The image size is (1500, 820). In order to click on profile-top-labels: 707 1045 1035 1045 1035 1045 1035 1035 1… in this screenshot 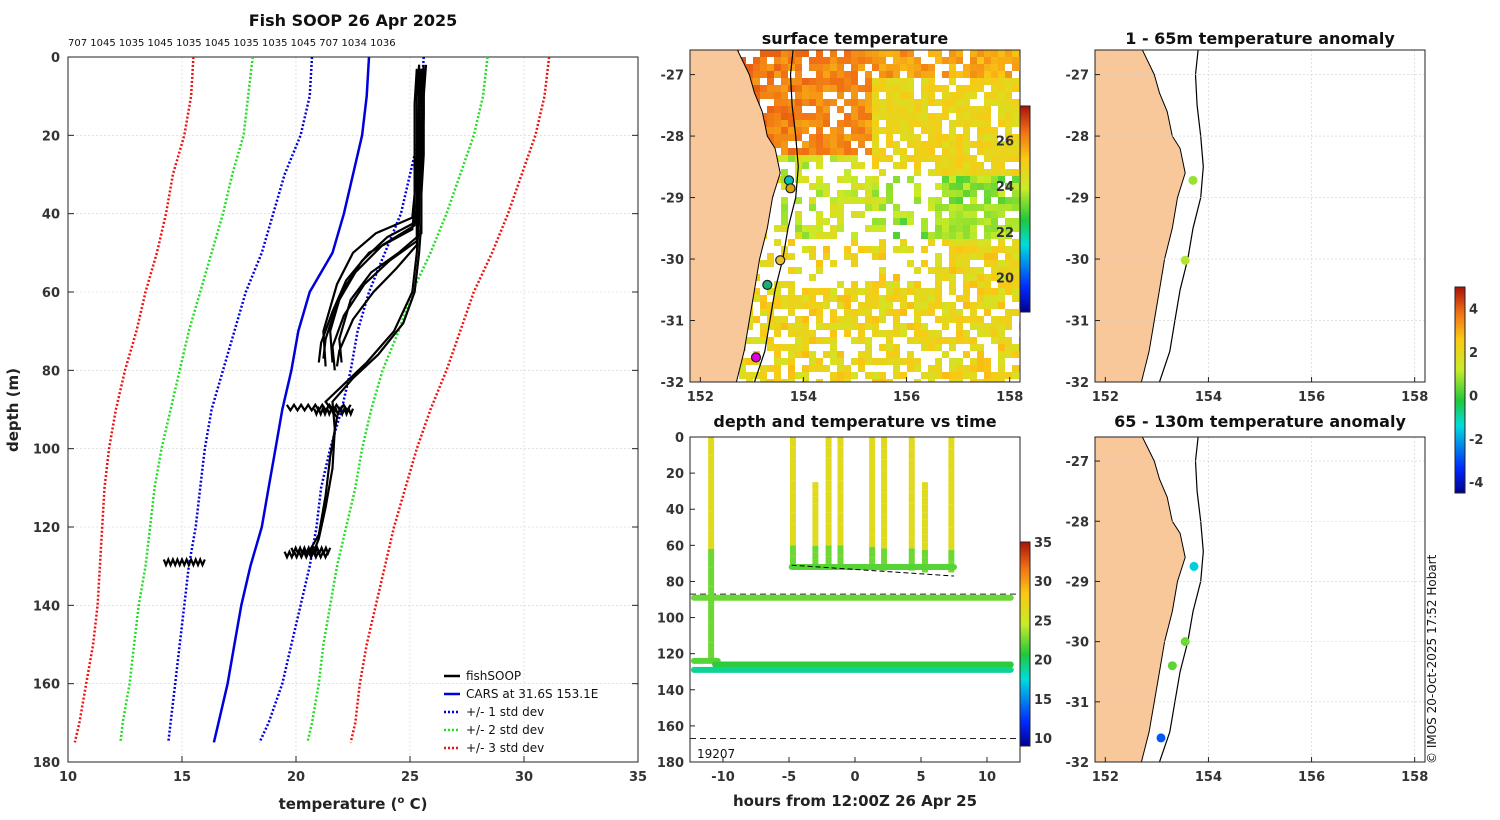, I will do `click(232, 43)`.